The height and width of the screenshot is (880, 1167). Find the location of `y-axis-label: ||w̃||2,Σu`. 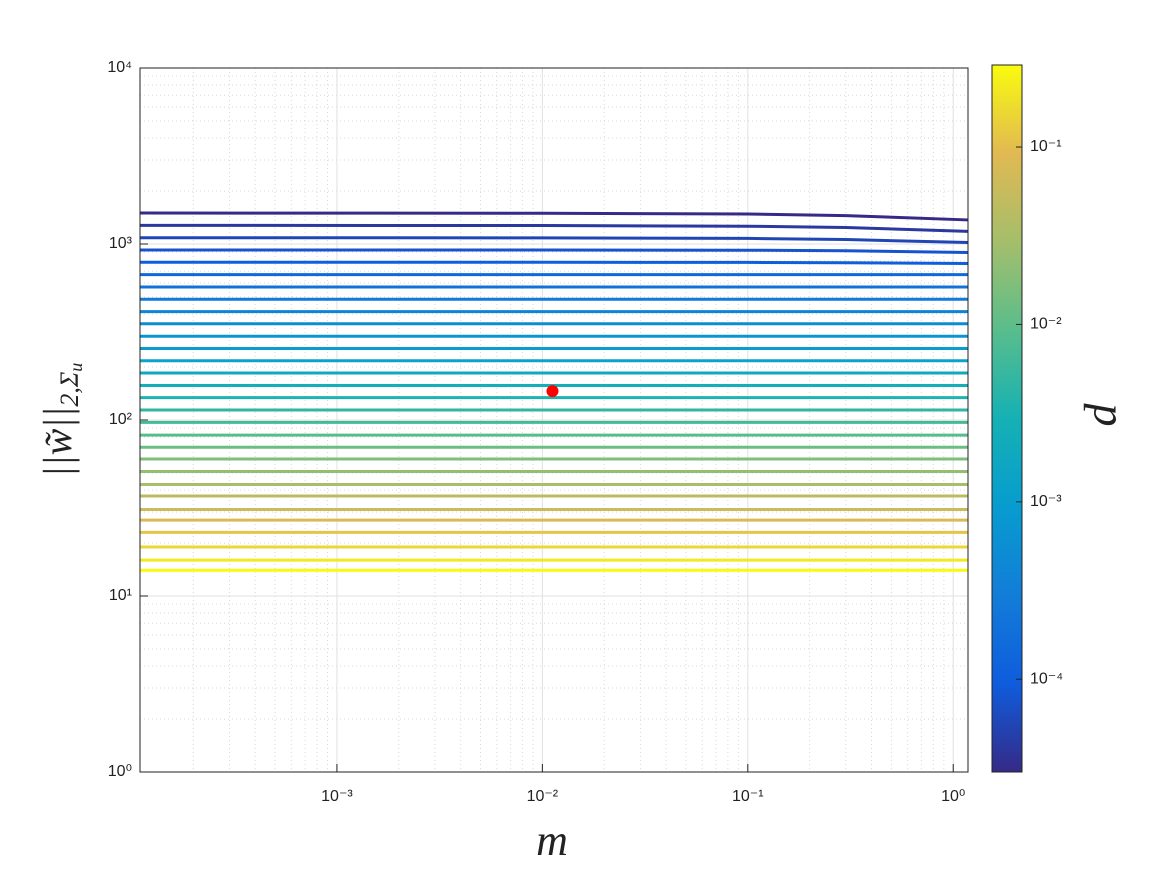

y-axis-label: ||w̃||2,Σu is located at coordinates (60, 420).